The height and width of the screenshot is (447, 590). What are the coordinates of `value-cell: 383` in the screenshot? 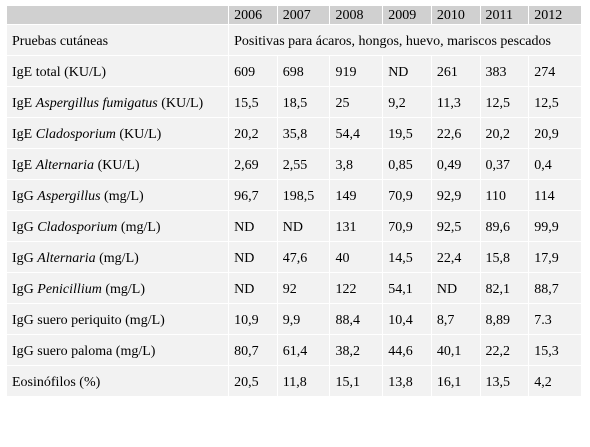 It's located at (504, 71).